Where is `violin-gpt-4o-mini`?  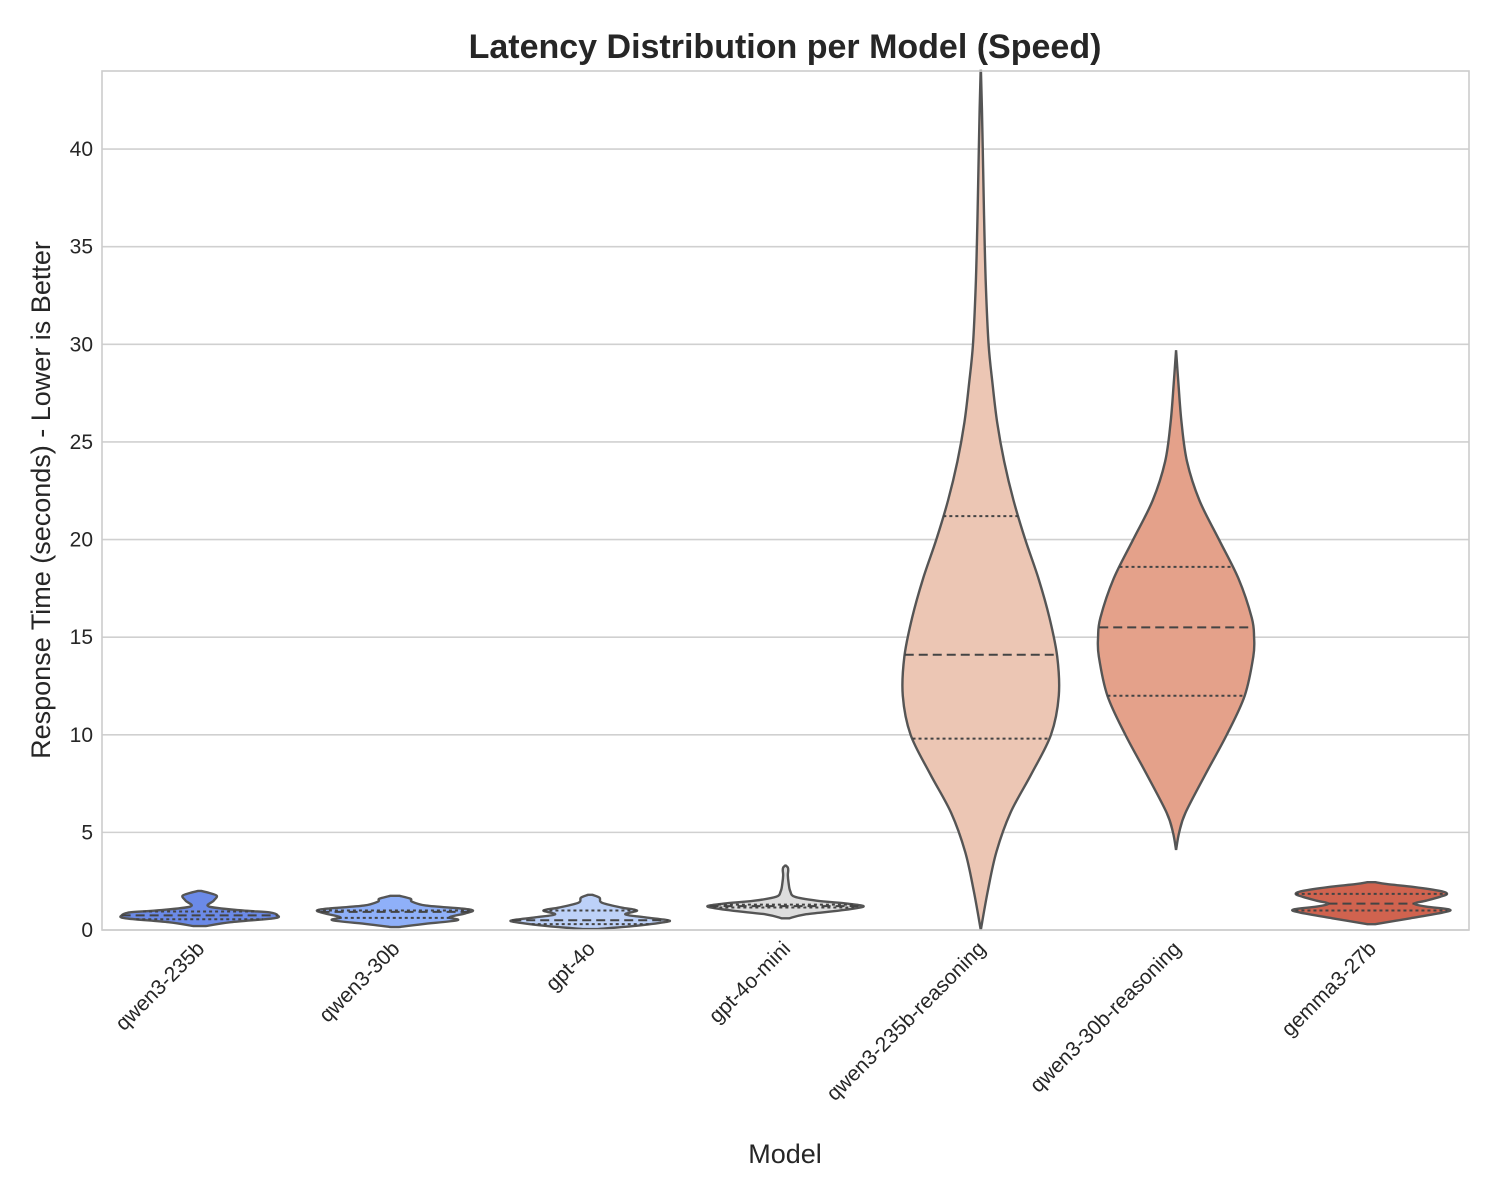
violin-gpt-4o-mini is located at coordinates (785, 892).